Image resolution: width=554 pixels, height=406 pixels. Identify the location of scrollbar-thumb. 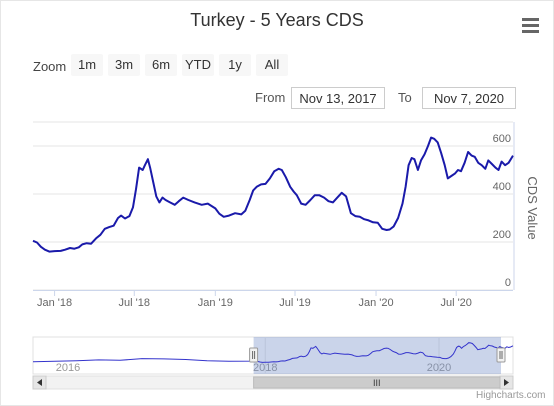
(377, 382).